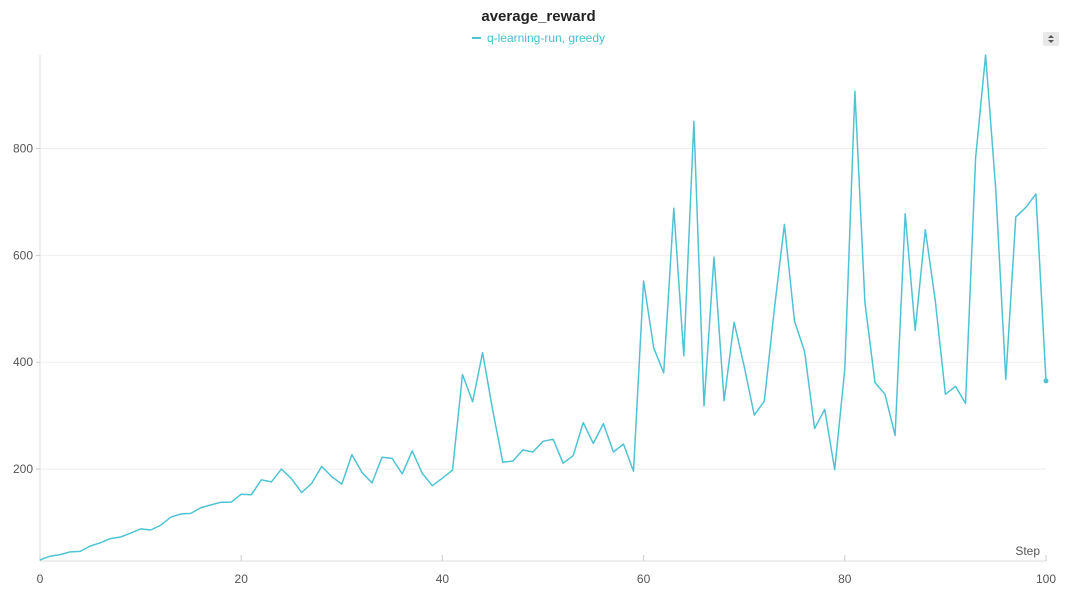 The image size is (1077, 609). What do you see at coordinates (538, 16) in the screenshot?
I see `chart-title: average_reward` at bounding box center [538, 16].